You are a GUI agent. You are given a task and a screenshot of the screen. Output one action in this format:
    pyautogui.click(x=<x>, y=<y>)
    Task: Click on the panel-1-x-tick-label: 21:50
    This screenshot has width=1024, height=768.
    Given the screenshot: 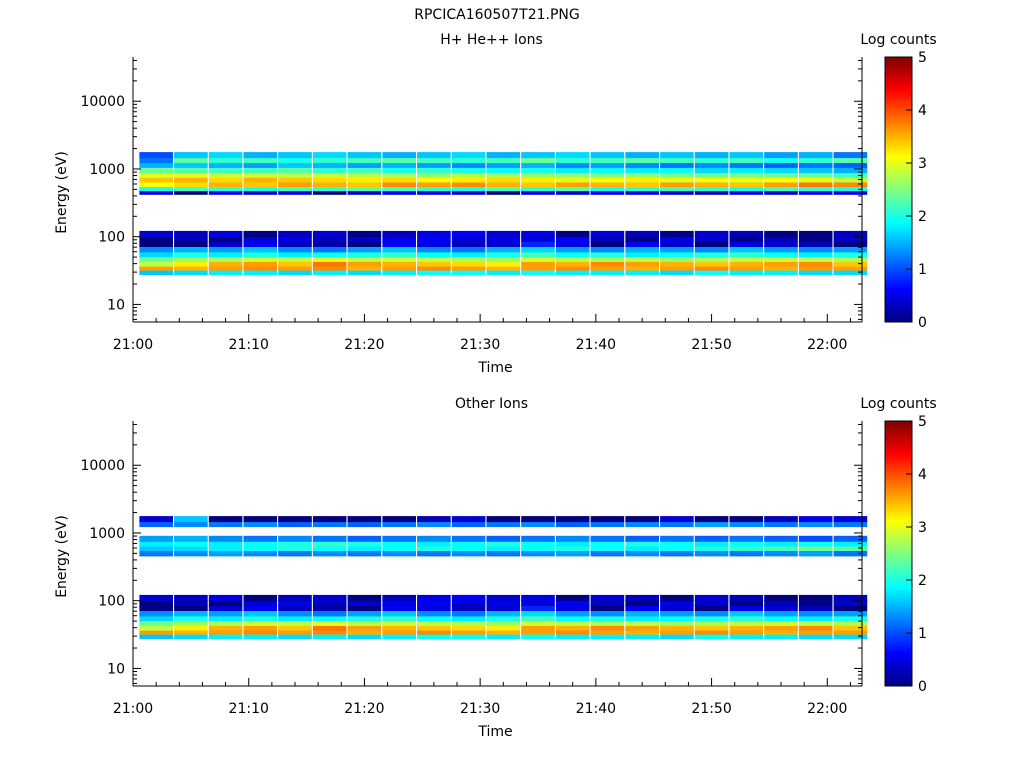 What is the action you would take?
    pyautogui.click(x=711, y=709)
    